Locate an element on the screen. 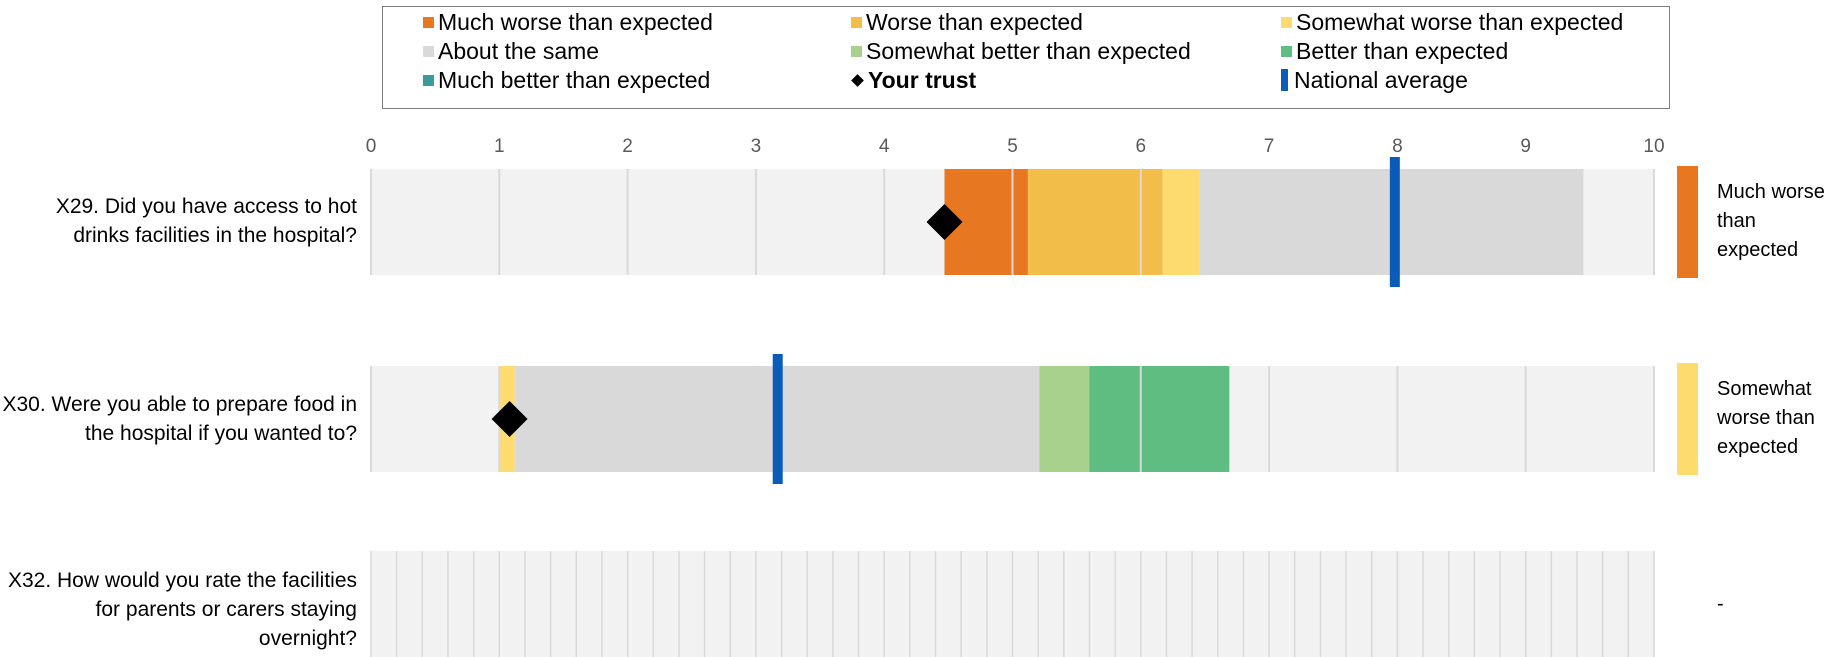 This screenshot has width=1831, height=657. legend-item: Much better than expected is located at coordinates (566, 80).